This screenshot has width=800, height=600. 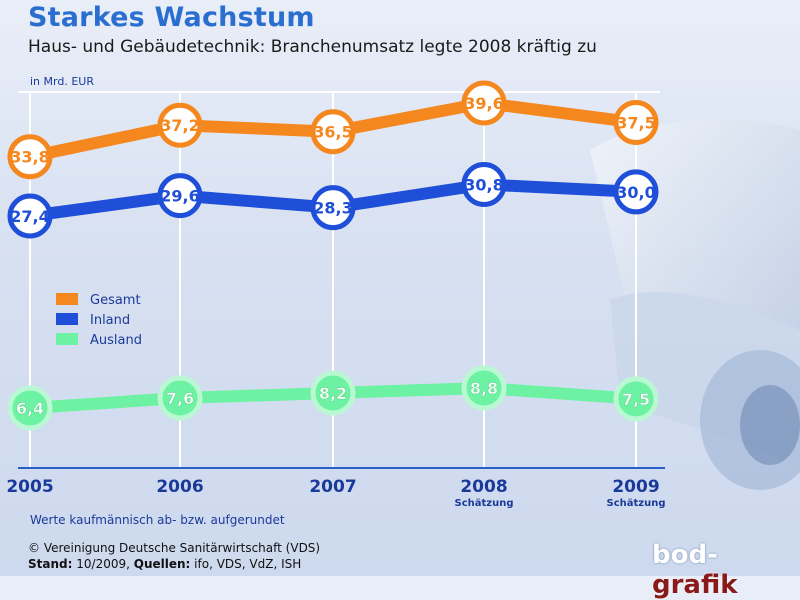 I want to click on stand-label: Stand:, so click(x=50, y=564).